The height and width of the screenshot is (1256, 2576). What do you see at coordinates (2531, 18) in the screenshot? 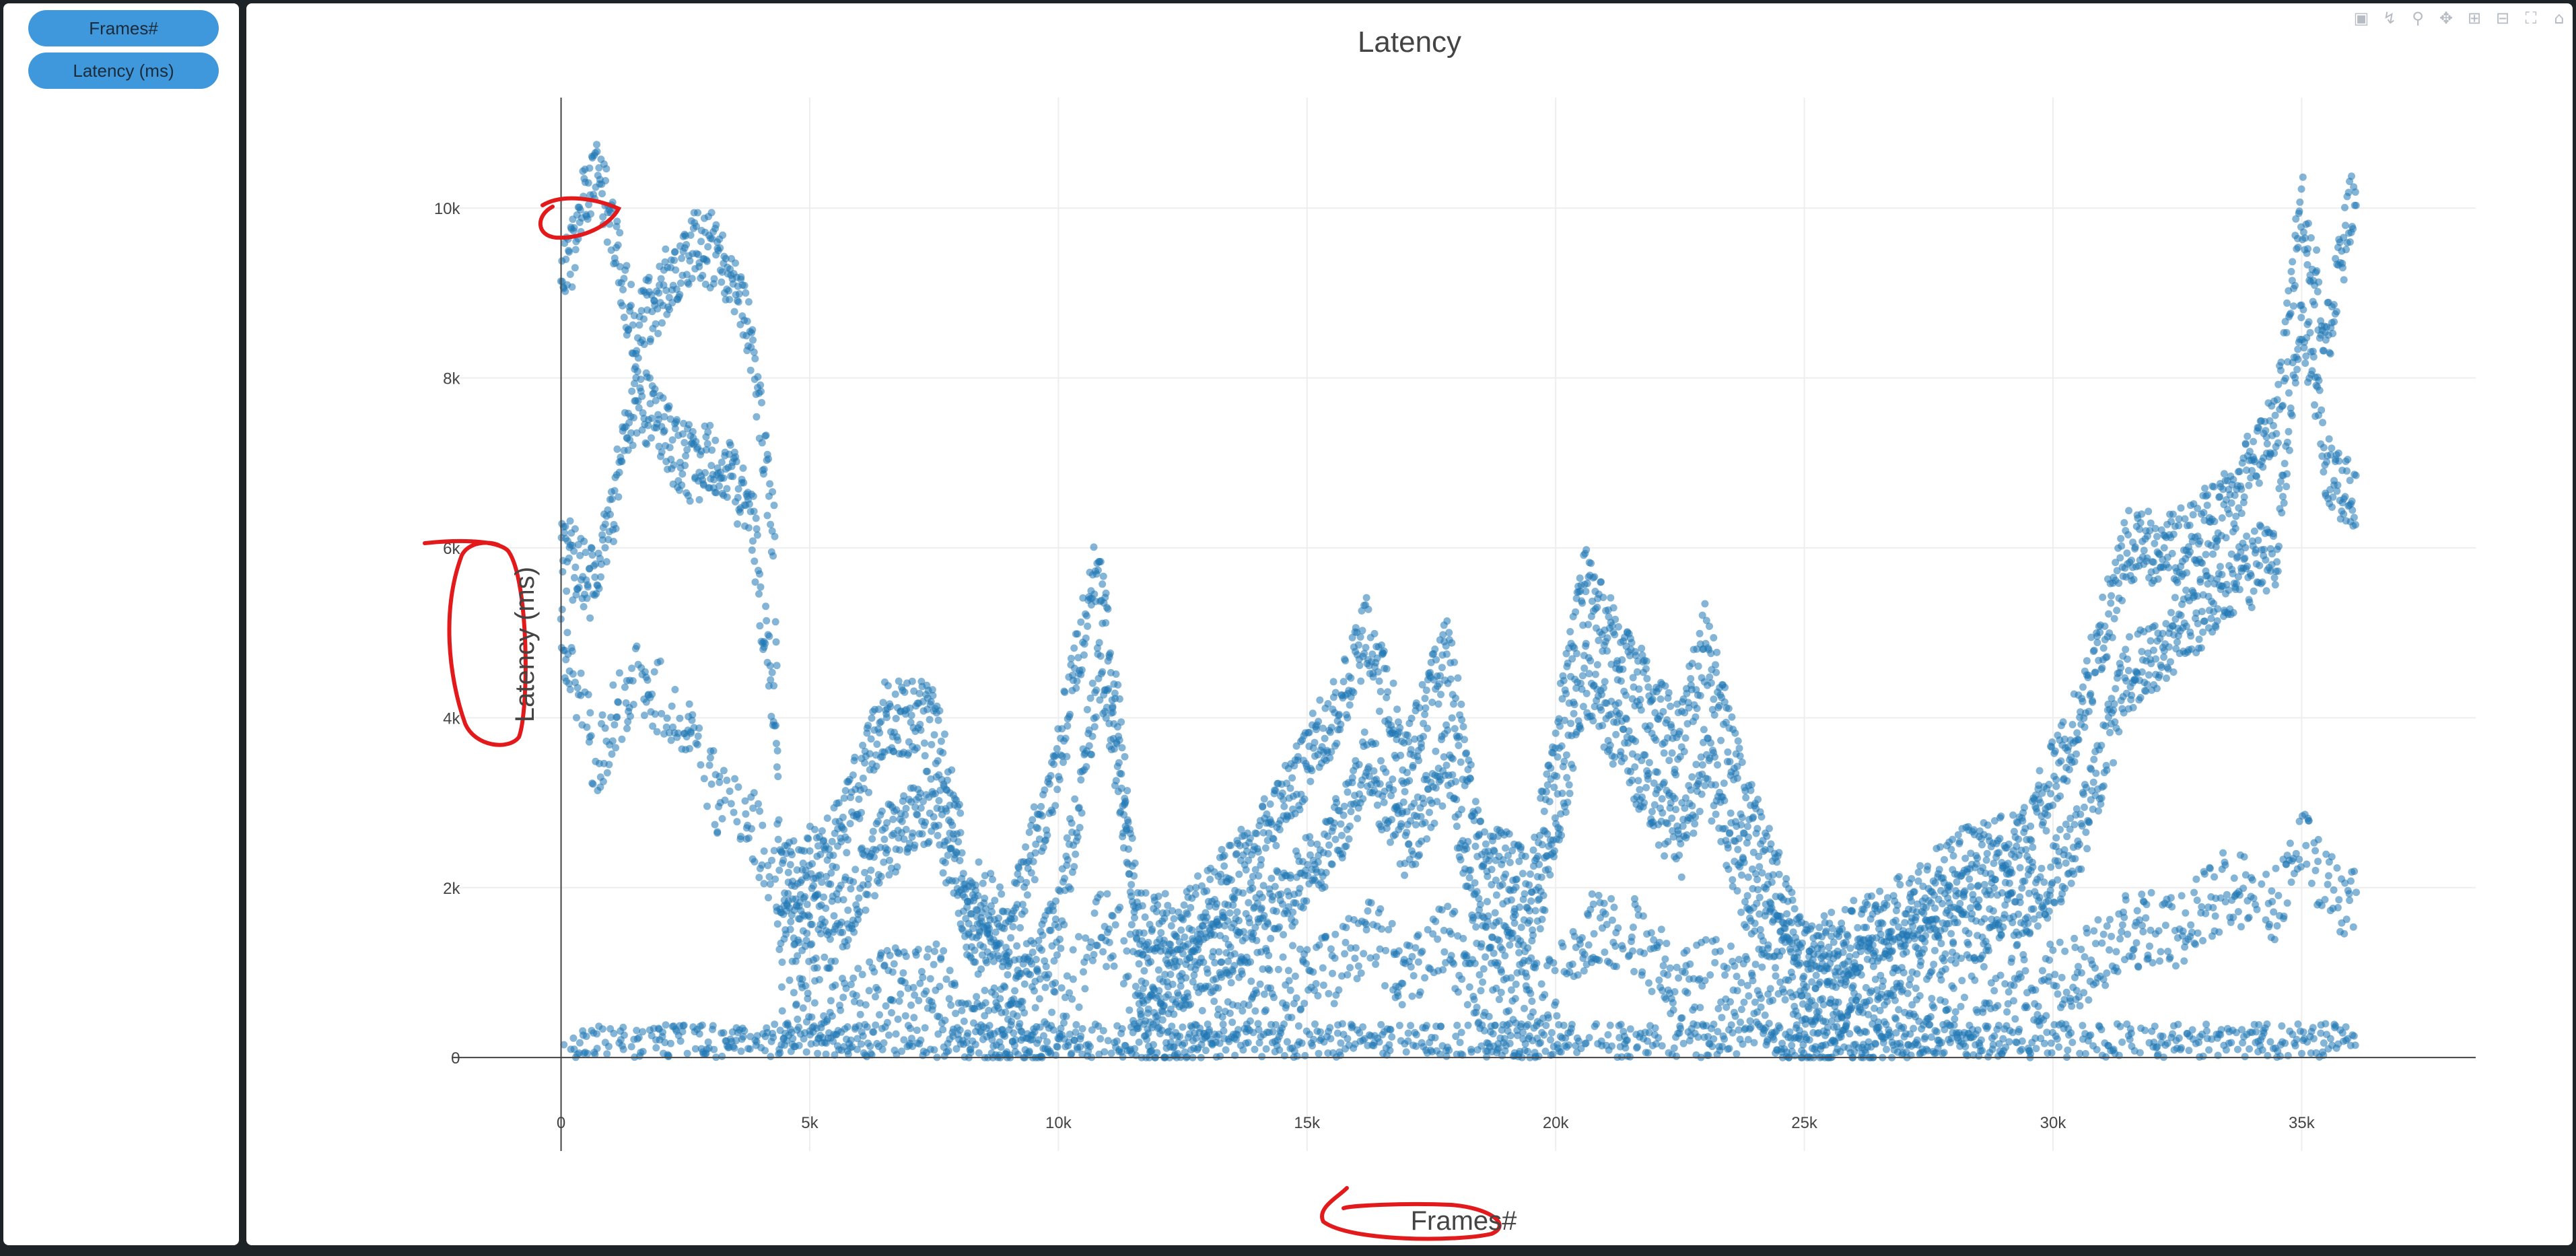
I see `autoscale-icon: ⛶` at bounding box center [2531, 18].